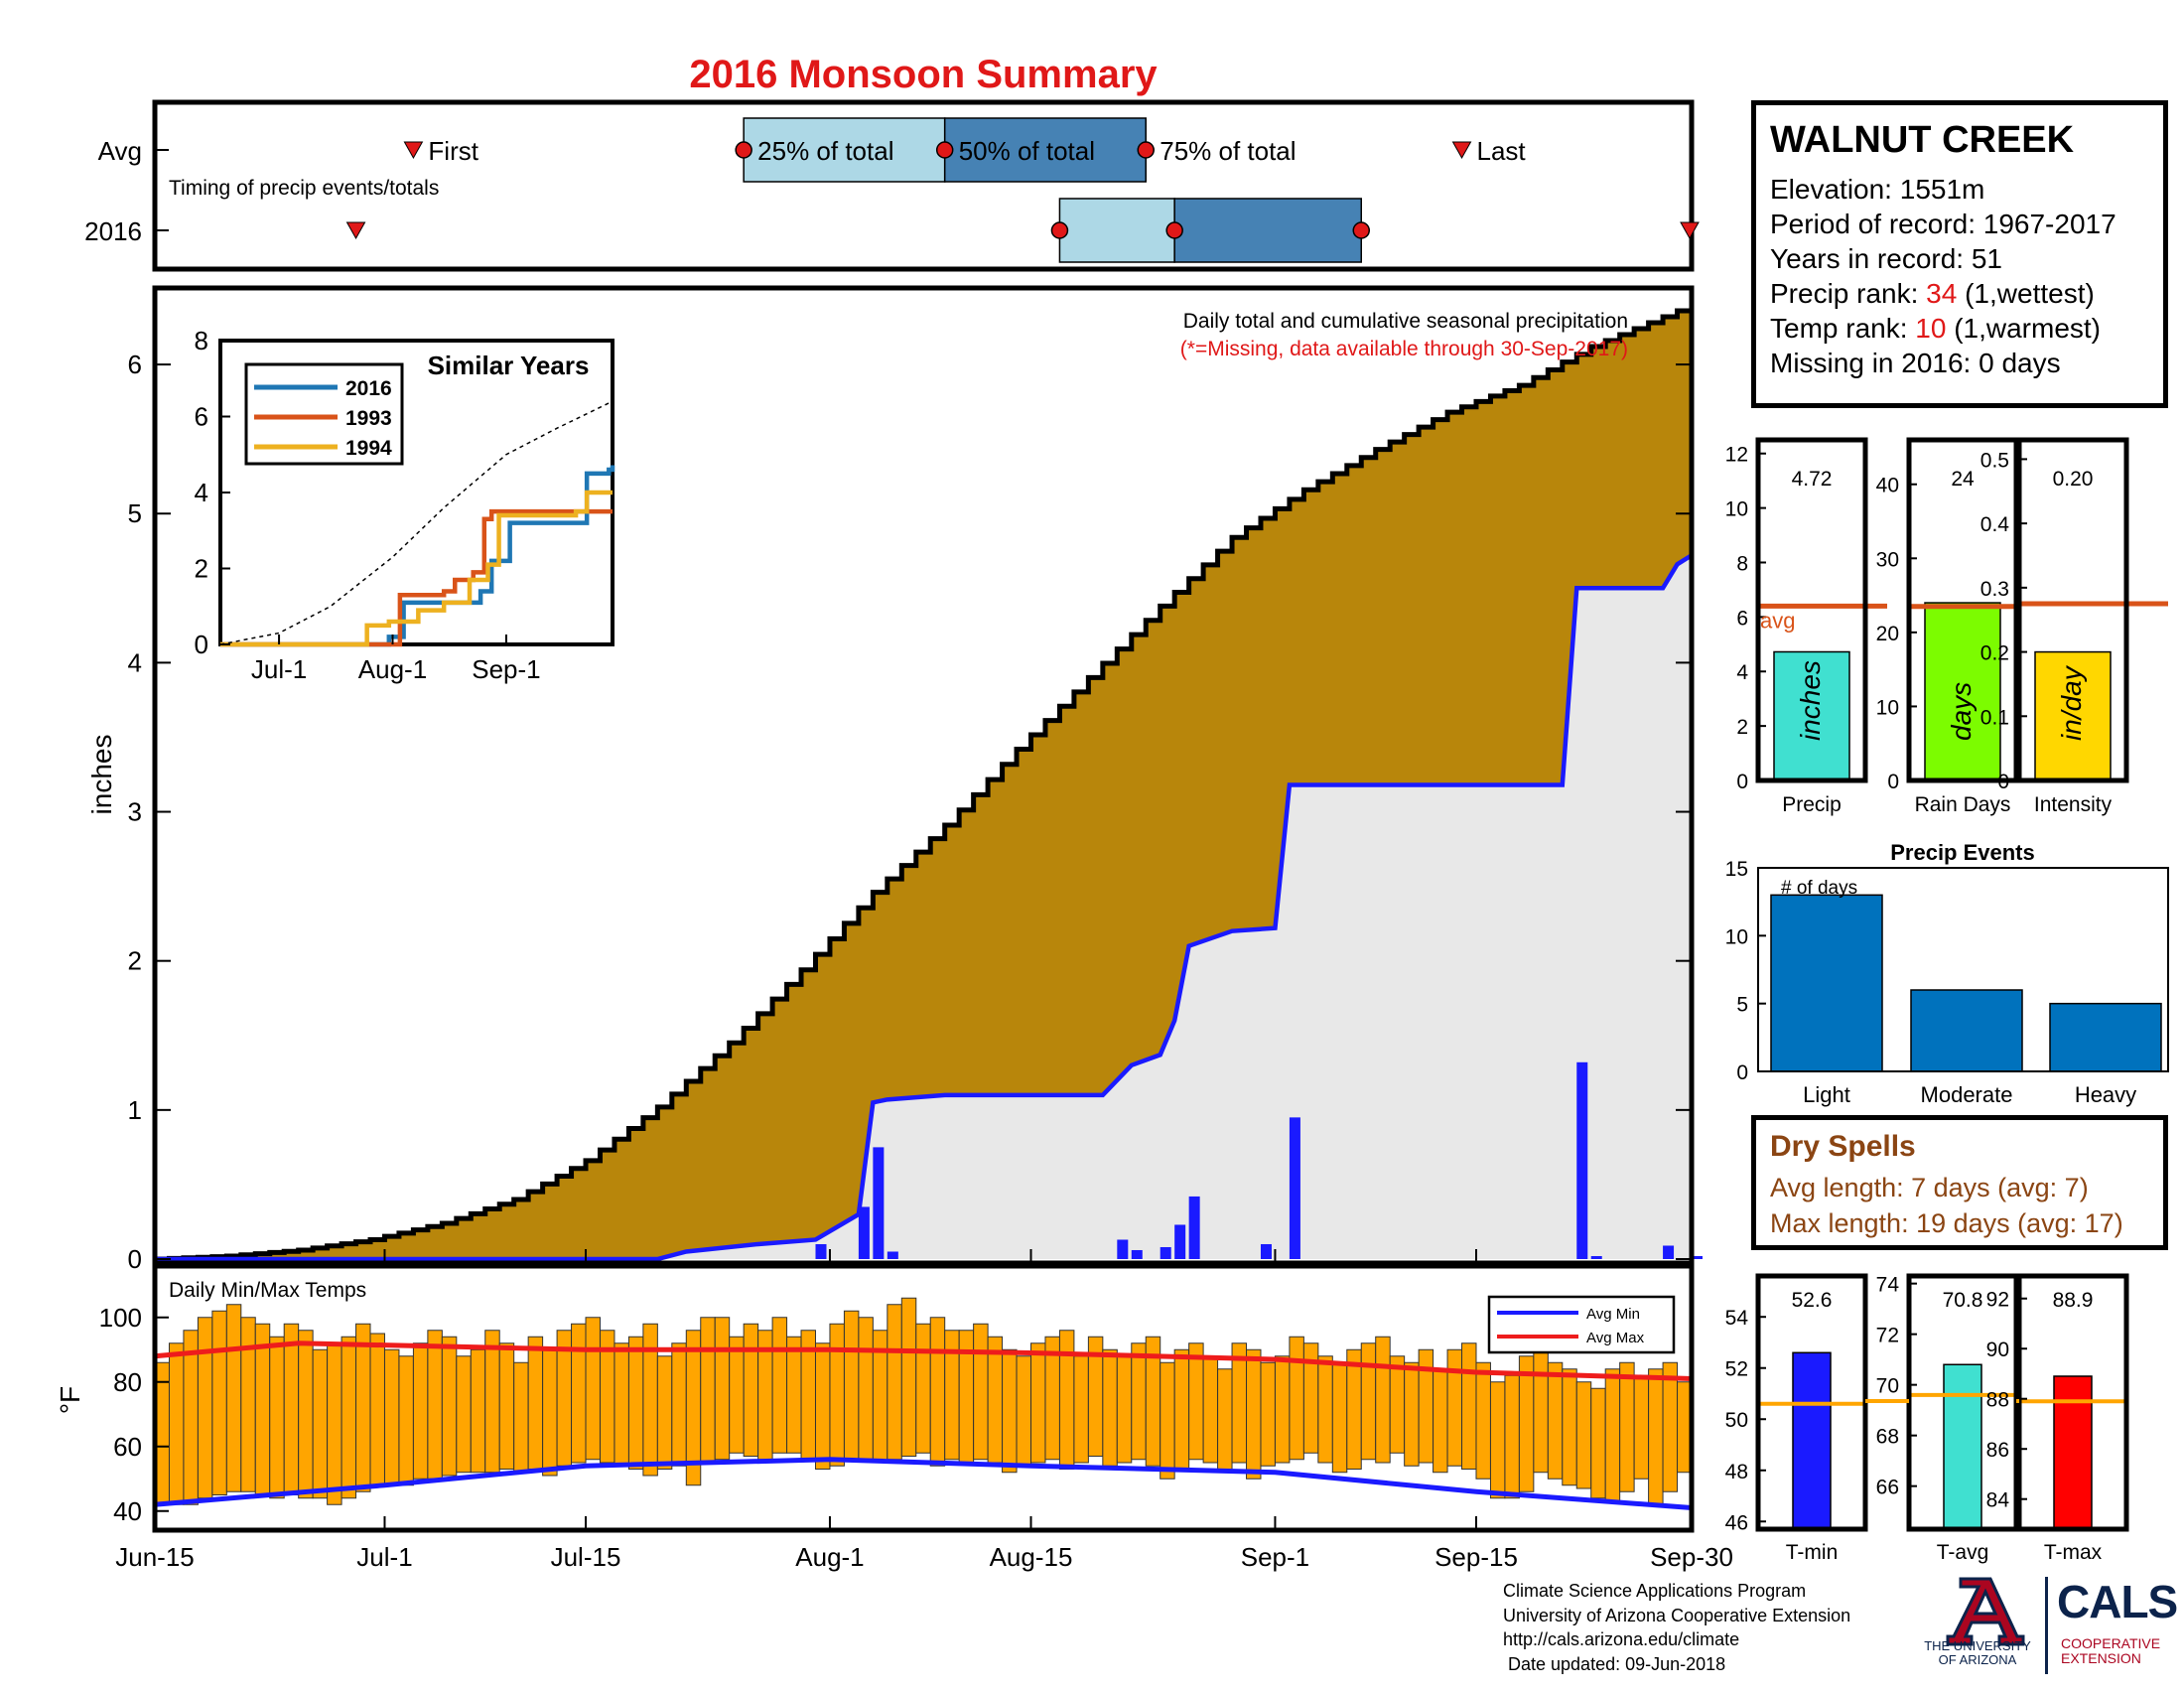  I want to click on events-xlabel-light: Light, so click(1826, 1094).